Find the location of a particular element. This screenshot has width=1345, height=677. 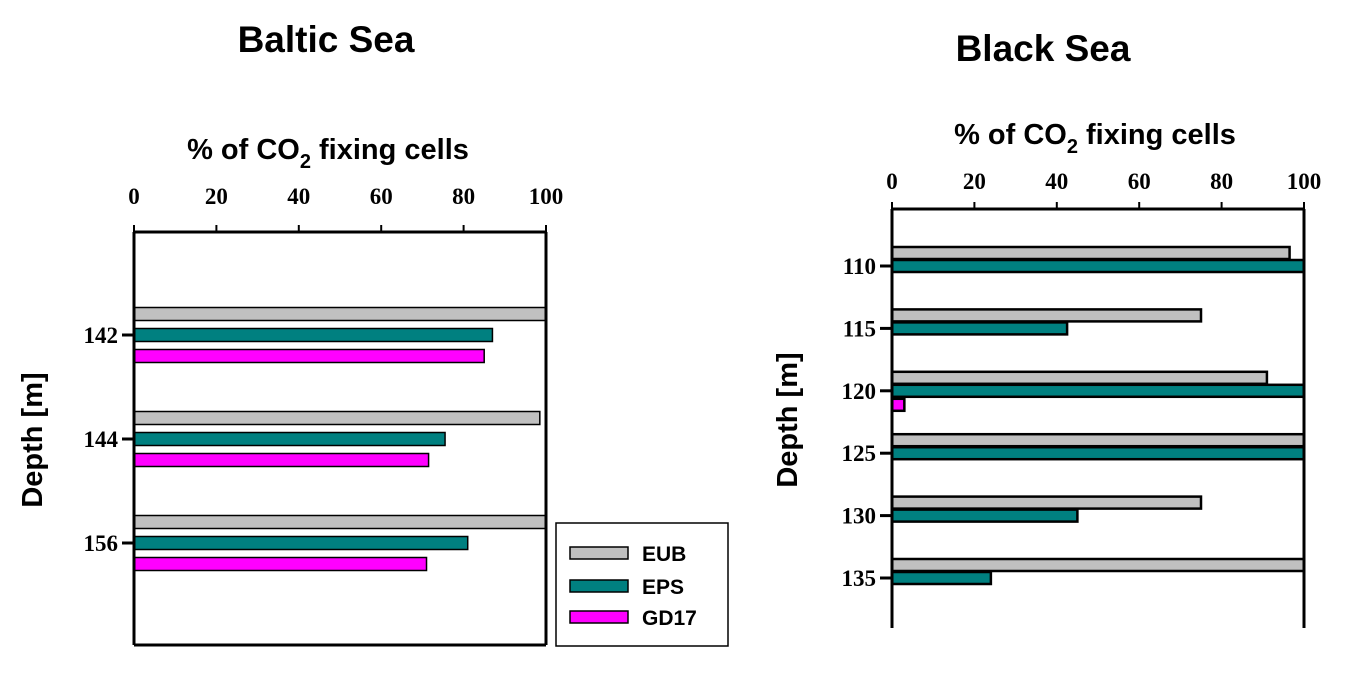

legend-swatch-gd17 is located at coordinates (599, 617).